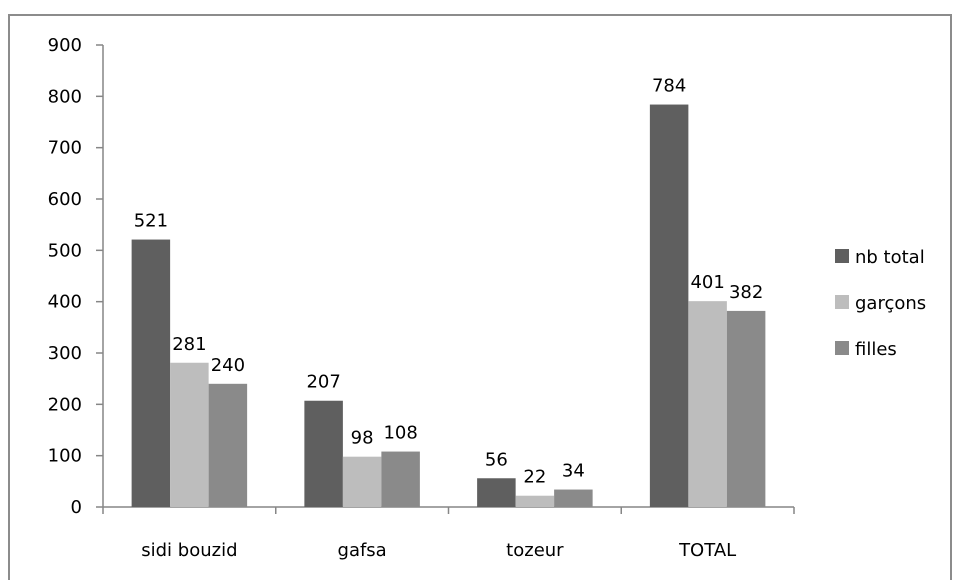 This screenshot has width=958, height=582. I want to click on bar-nb-total-total, so click(669, 306).